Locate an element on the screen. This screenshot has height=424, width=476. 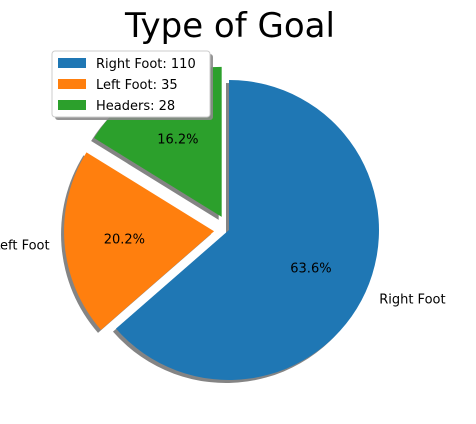
slice-label-right-foot: Right Foot is located at coordinates (412, 299).